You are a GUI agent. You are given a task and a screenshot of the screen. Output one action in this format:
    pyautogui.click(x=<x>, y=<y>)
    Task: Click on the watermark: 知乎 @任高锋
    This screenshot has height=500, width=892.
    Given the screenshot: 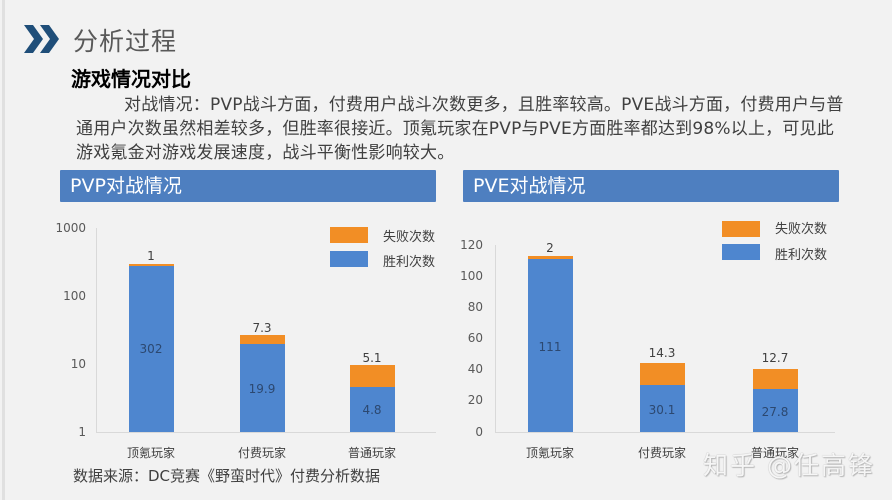 What is the action you would take?
    pyautogui.click(x=789, y=465)
    